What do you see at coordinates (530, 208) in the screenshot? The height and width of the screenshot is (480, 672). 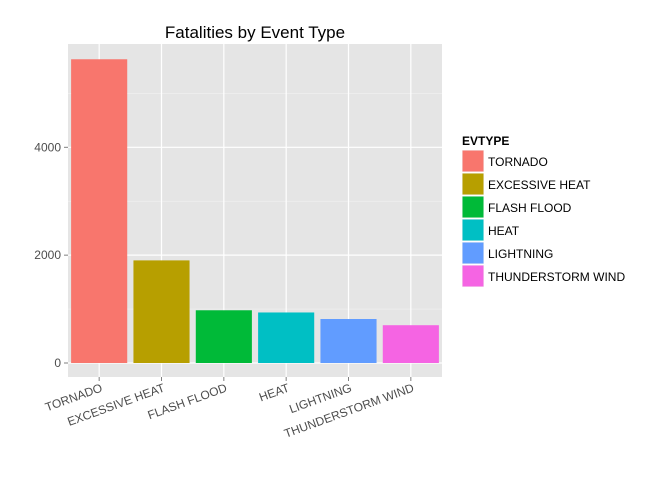 I see `legend-label: FLASH FLOOD` at bounding box center [530, 208].